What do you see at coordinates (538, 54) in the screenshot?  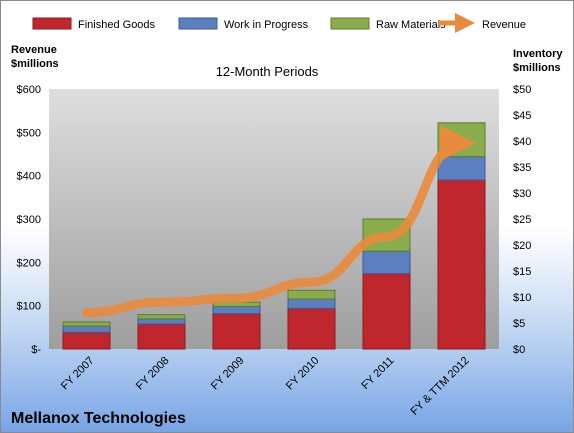 I see `right-axis-title-line1: Inventory` at bounding box center [538, 54].